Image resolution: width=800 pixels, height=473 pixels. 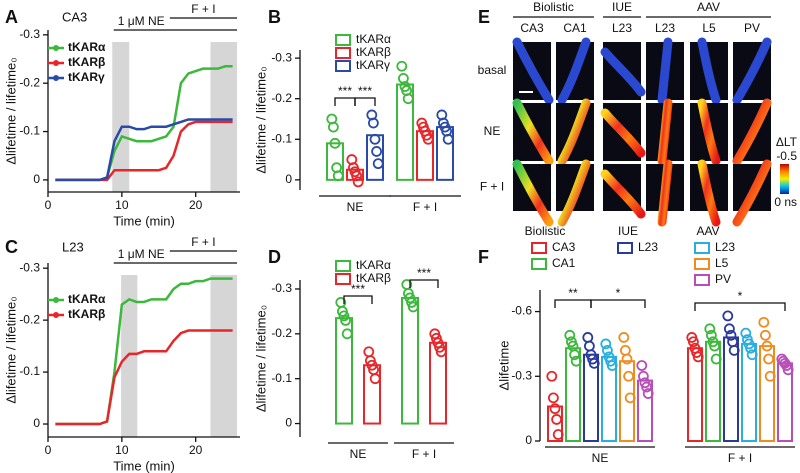 I want to click on chart-title: L23, so click(x=73, y=246).